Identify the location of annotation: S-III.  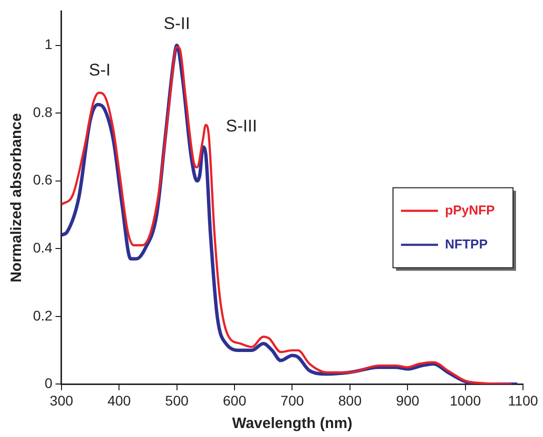
(242, 126).